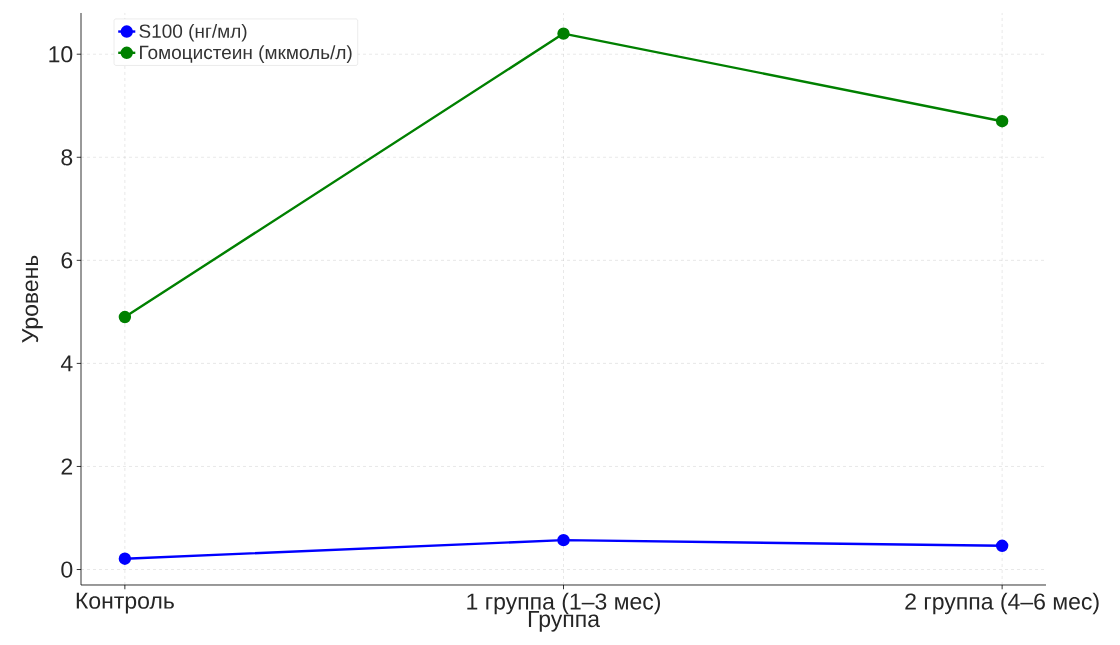  What do you see at coordinates (246, 54) in the screenshot?
I see `legend-label: Гомоцистеин (мкмоль/л)` at bounding box center [246, 54].